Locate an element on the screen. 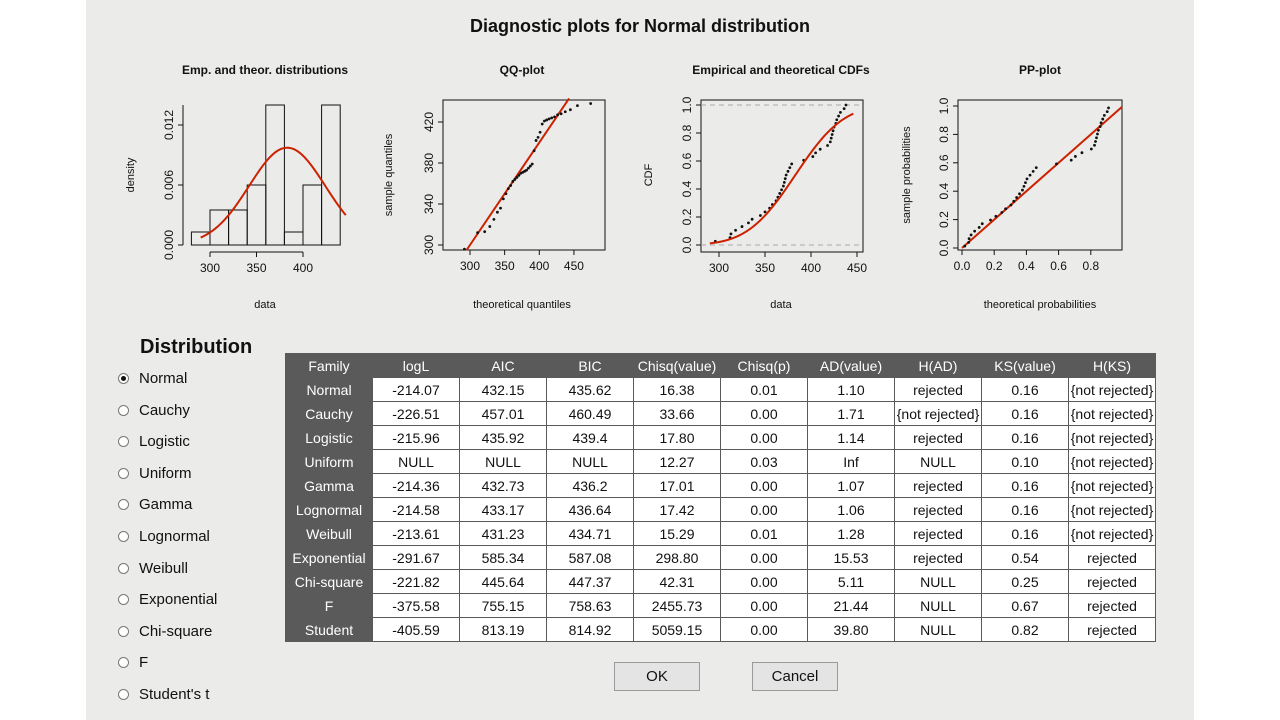  y-tick-label: 0.2 is located at coordinates (944, 219).